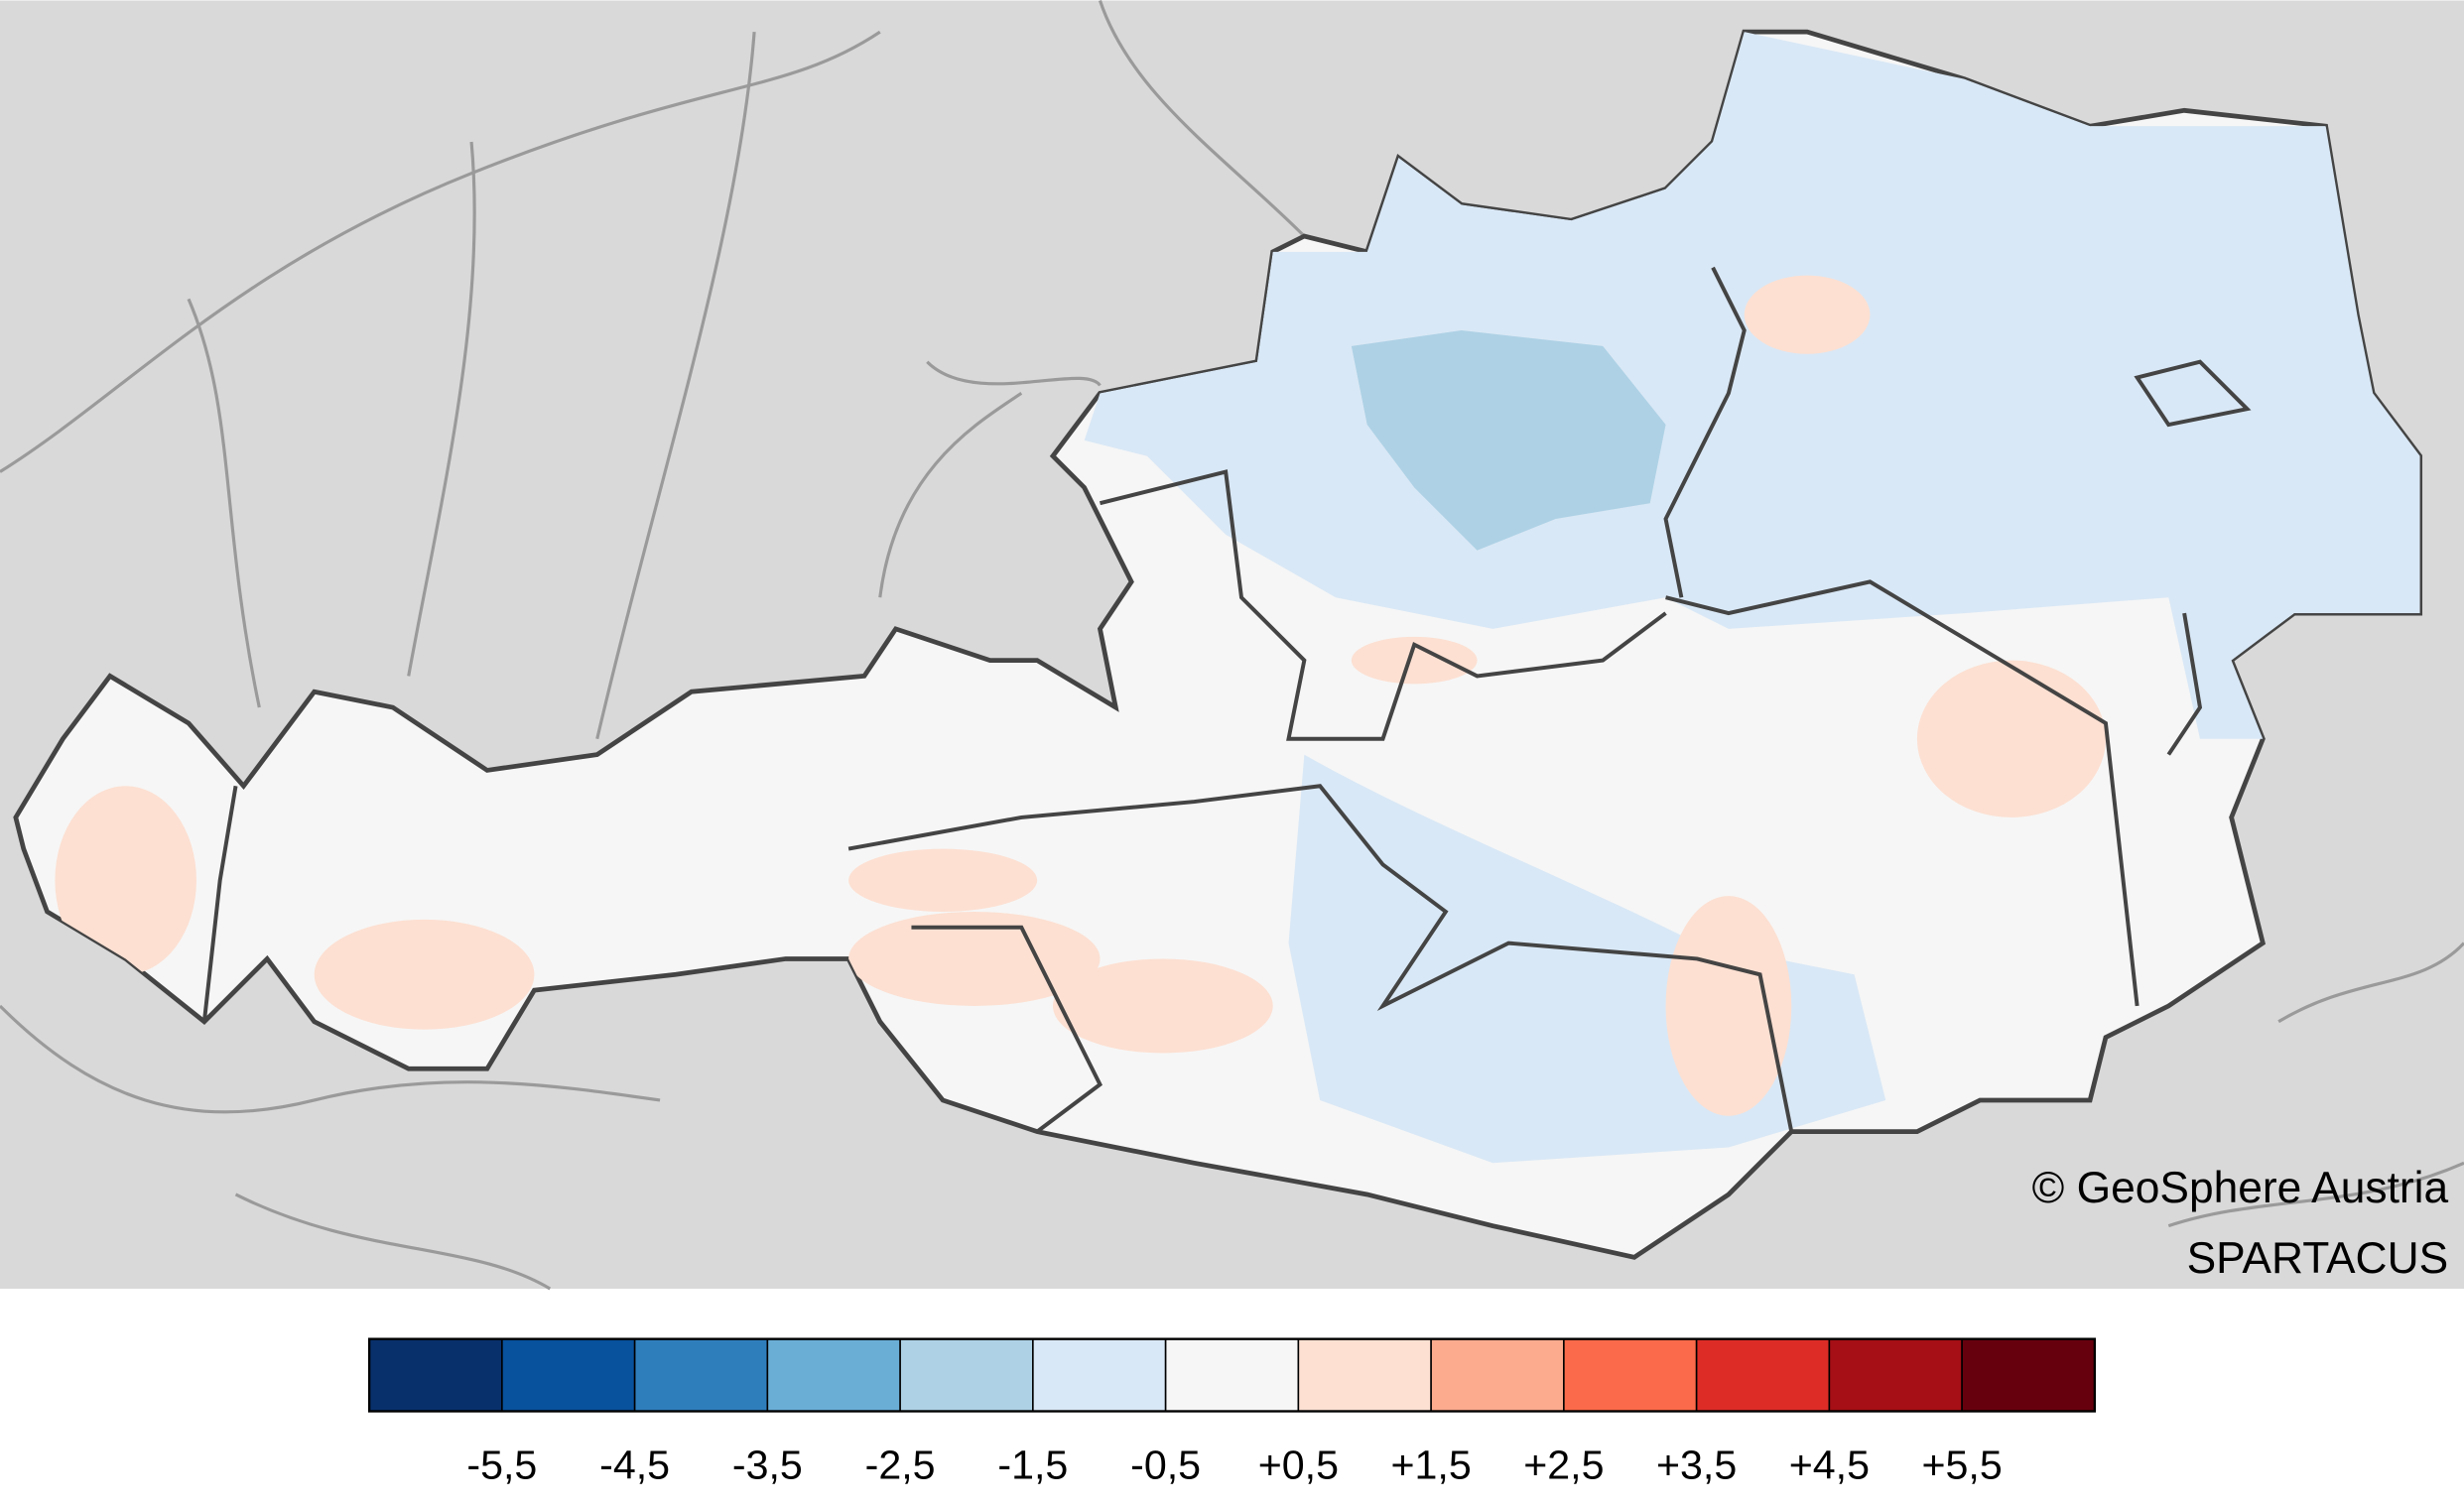 The height and width of the screenshot is (1506, 2464). What do you see at coordinates (1696, 1465) in the screenshot?
I see `colorbar-label: +3,5` at bounding box center [1696, 1465].